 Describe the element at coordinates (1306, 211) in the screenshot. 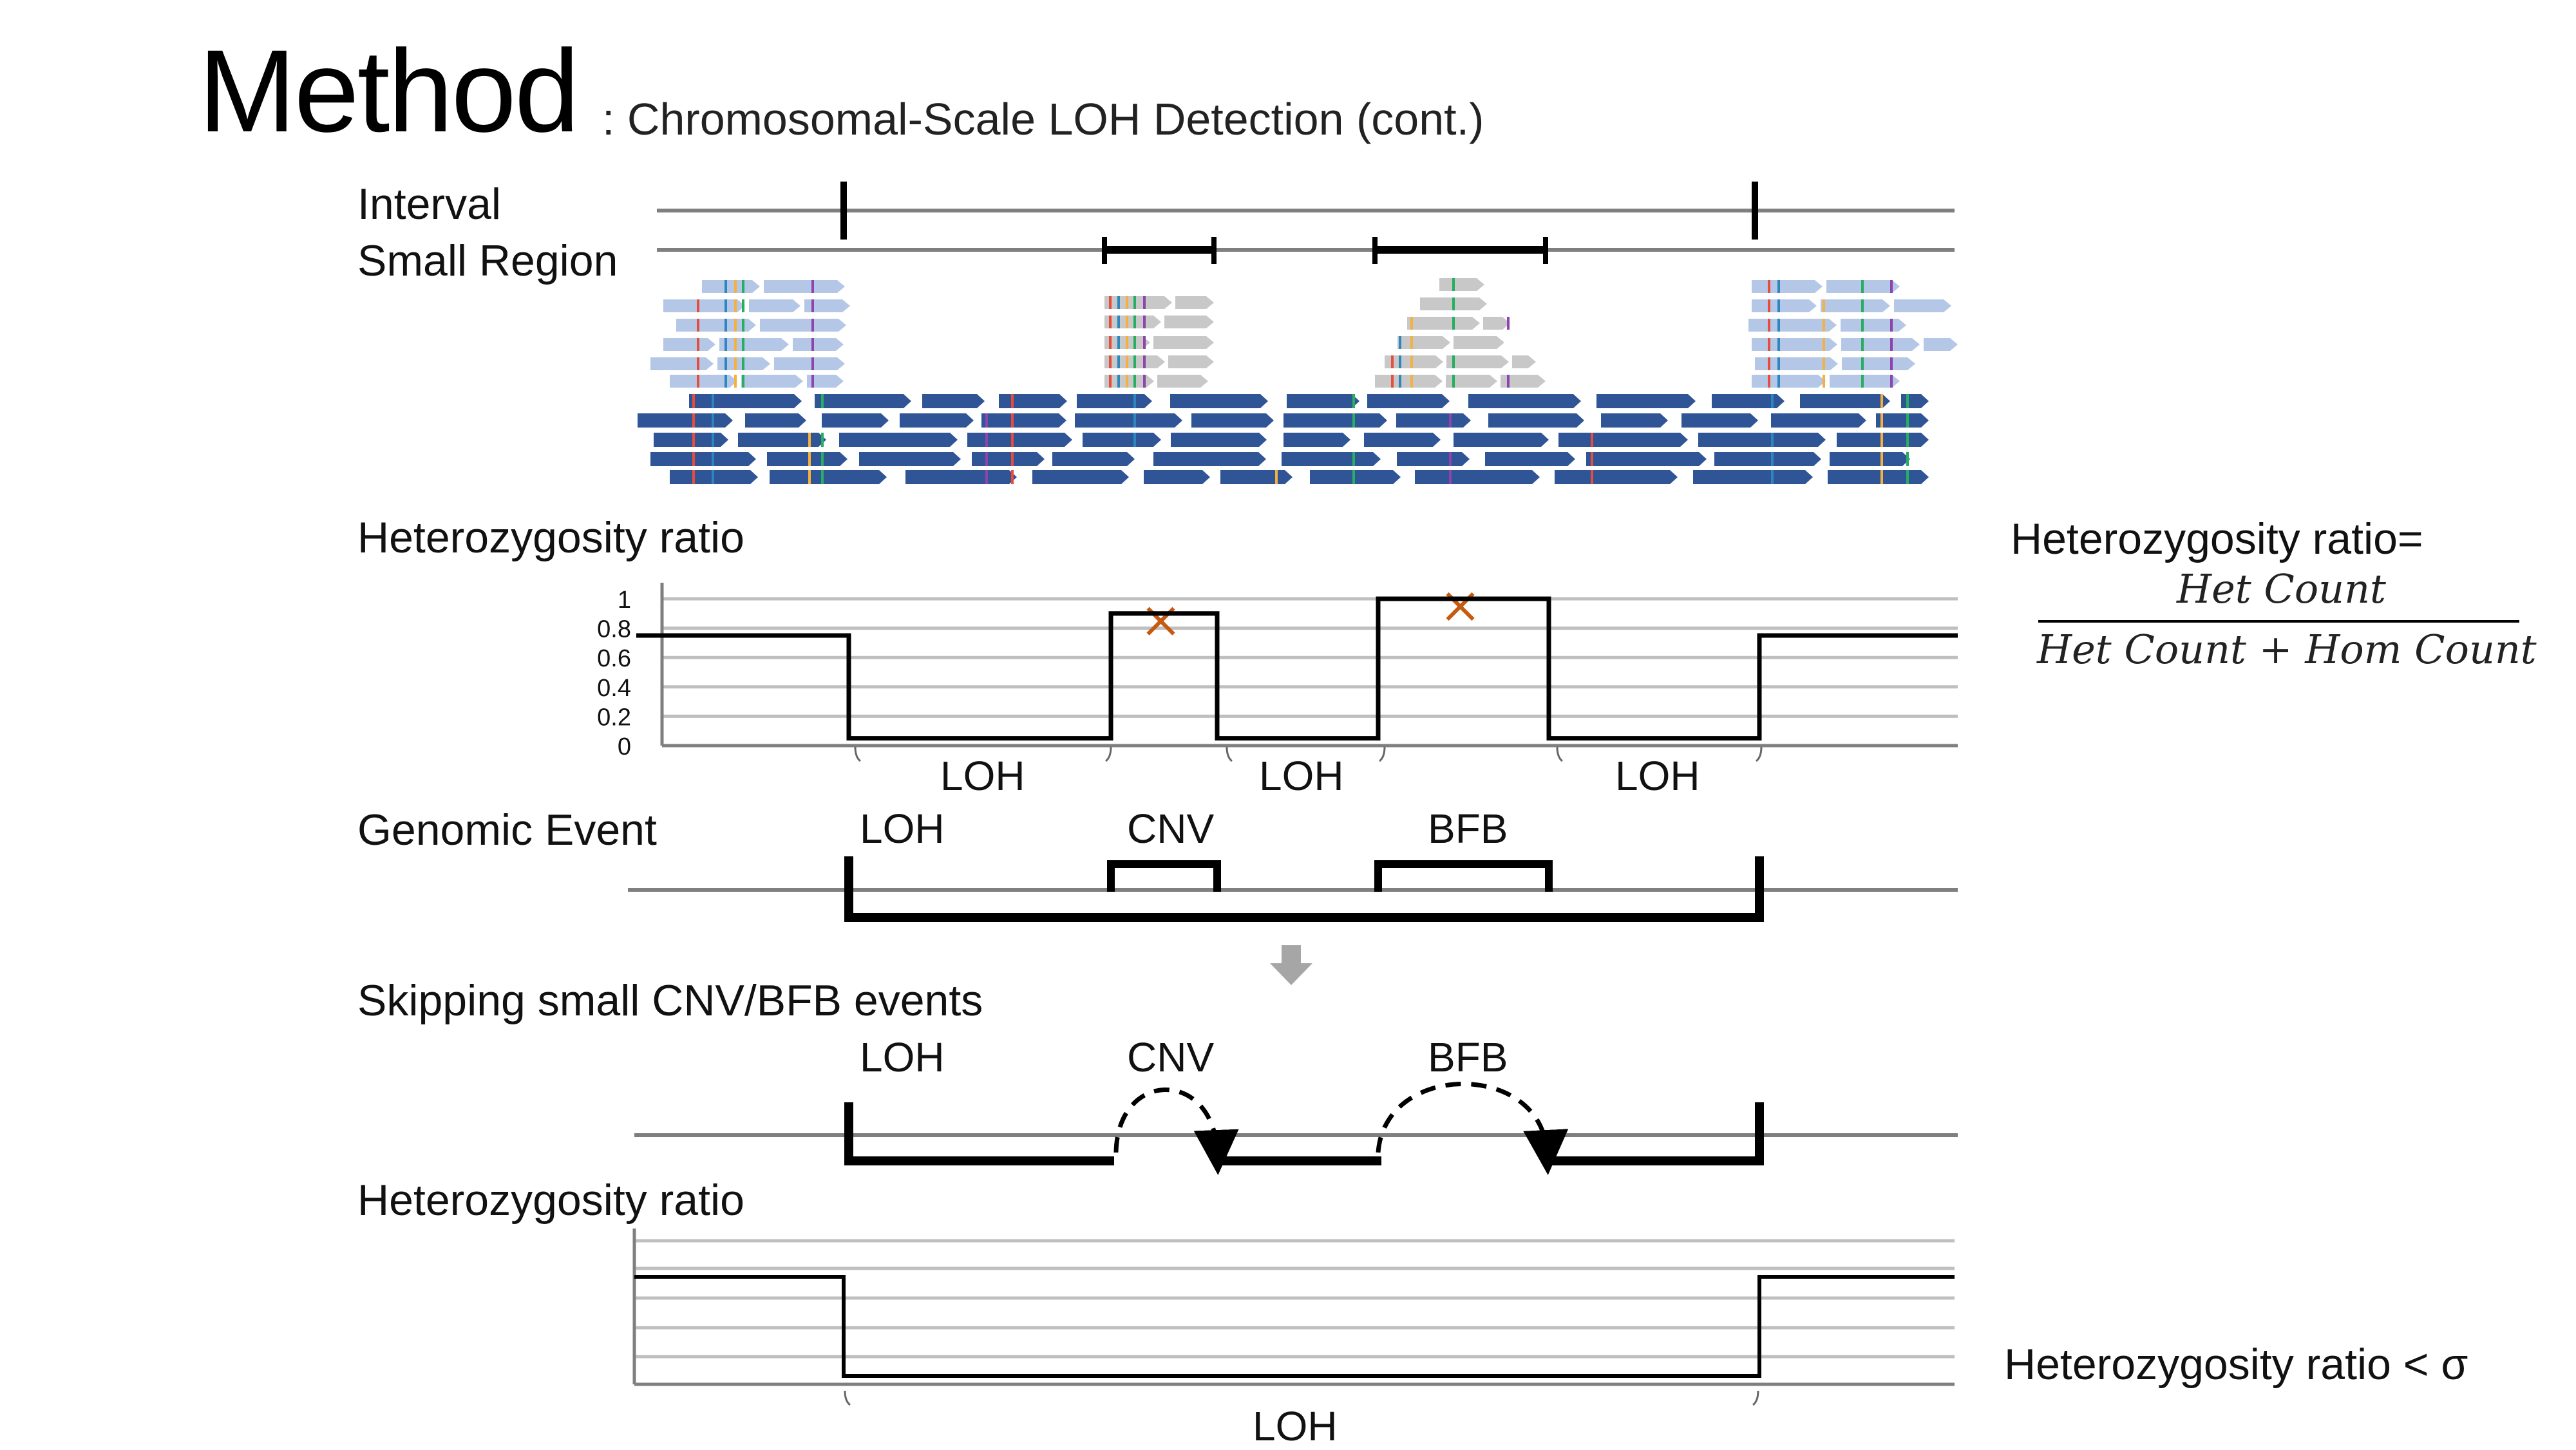

I see `interval-track` at that location.